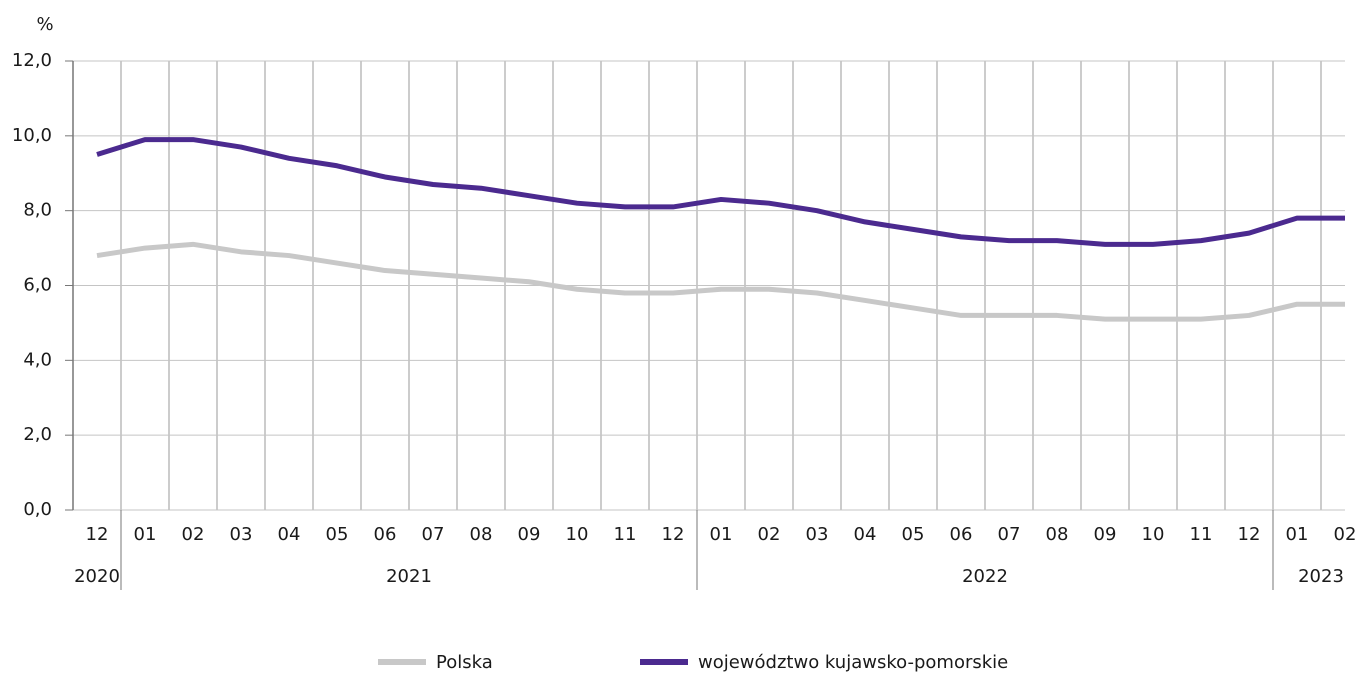 The width and height of the screenshot is (1359, 675). Describe the element at coordinates (409, 576) in the screenshot. I see `year-label: 2021` at that location.